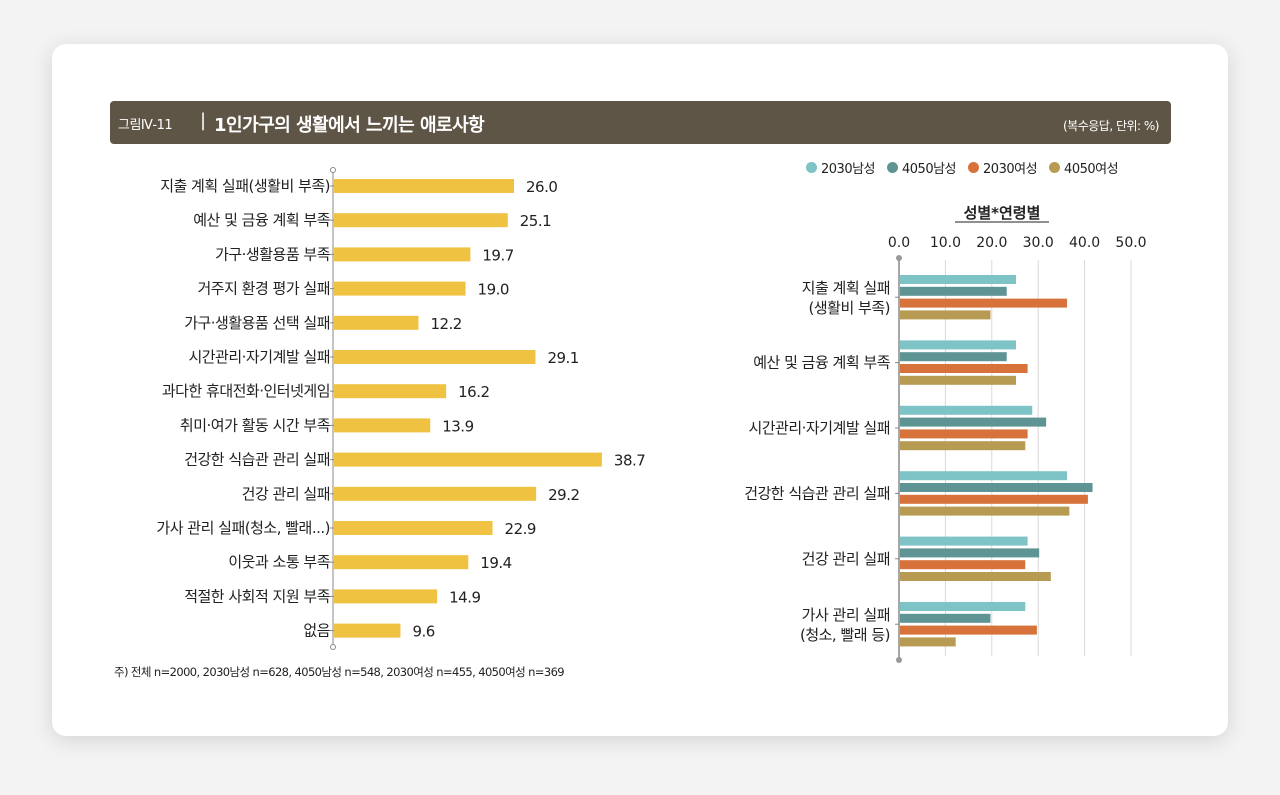 The width and height of the screenshot is (1280, 795). I want to click on x-tick-label: 10.0, so click(945, 243).